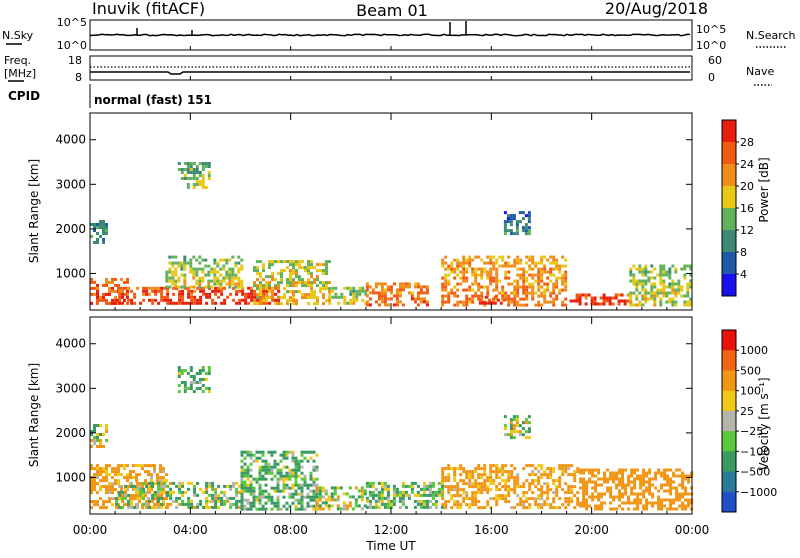 The image size is (800, 558). Describe the element at coordinates (750, 370) in the screenshot. I see `velocity-colorbar-label: 500` at that location.